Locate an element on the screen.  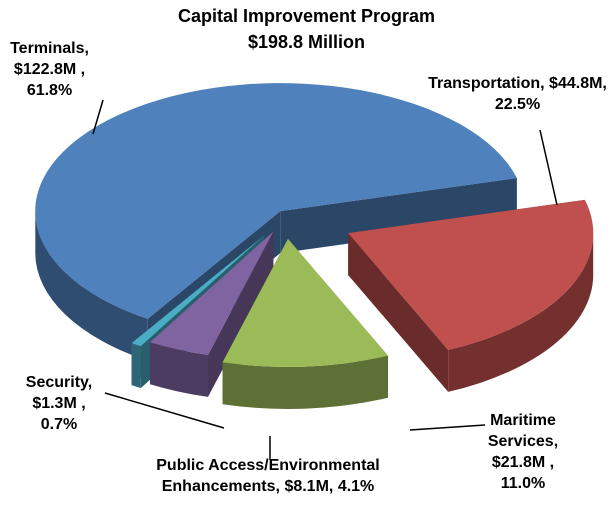
value-label: 4.1% is located at coordinates (356, 486).